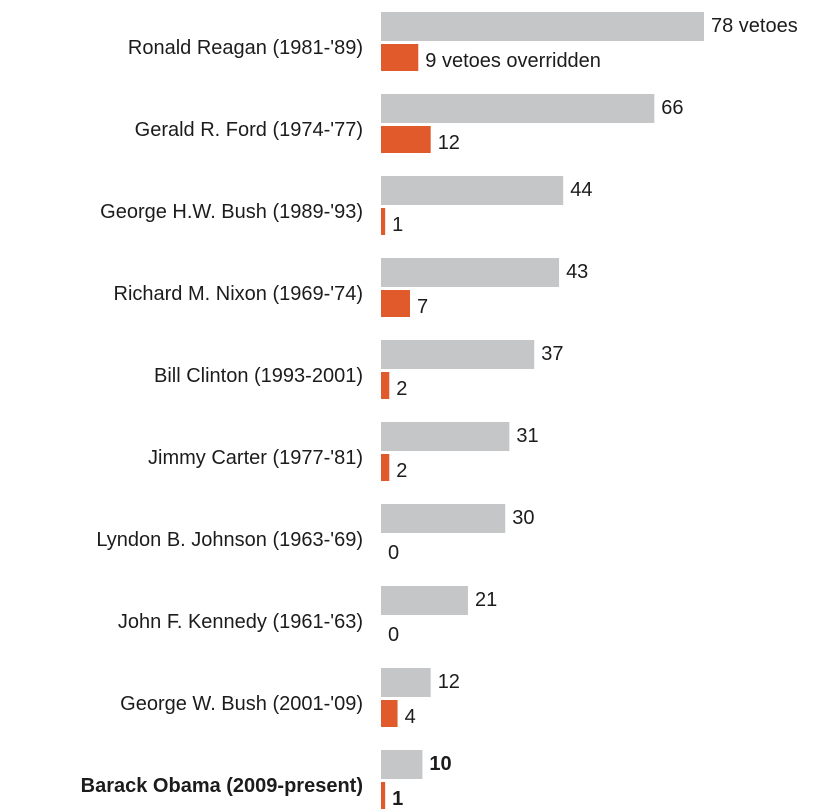 The image size is (836, 810). I want to click on vetoes-value-label: 37, so click(552, 354).